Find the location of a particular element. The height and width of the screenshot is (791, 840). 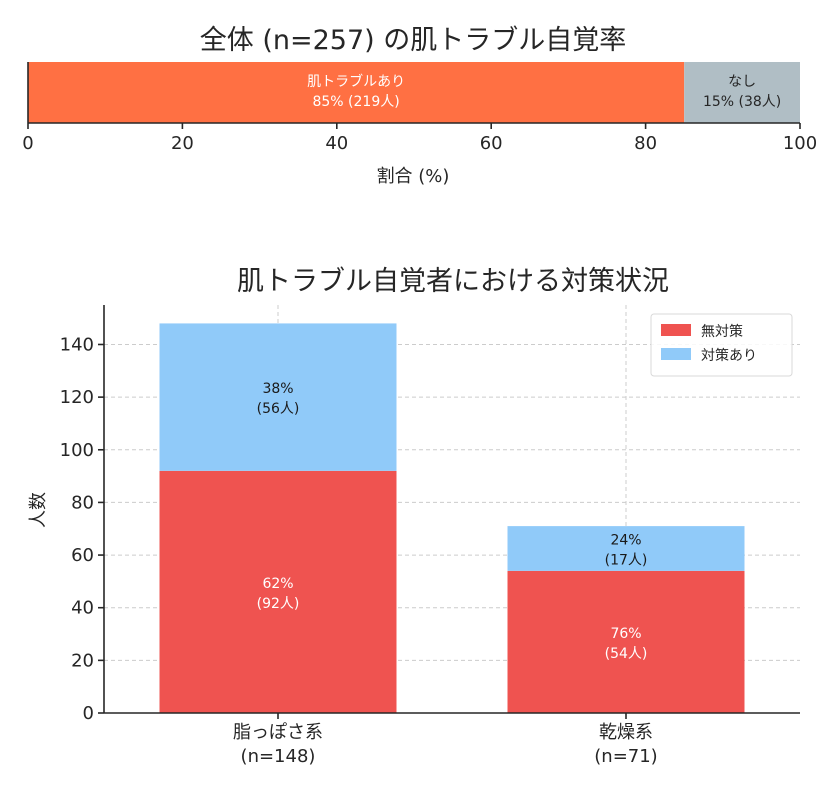

countermeasure-chart-title: 肌トラブル自覚者における対策状況 is located at coordinates (453, 281).